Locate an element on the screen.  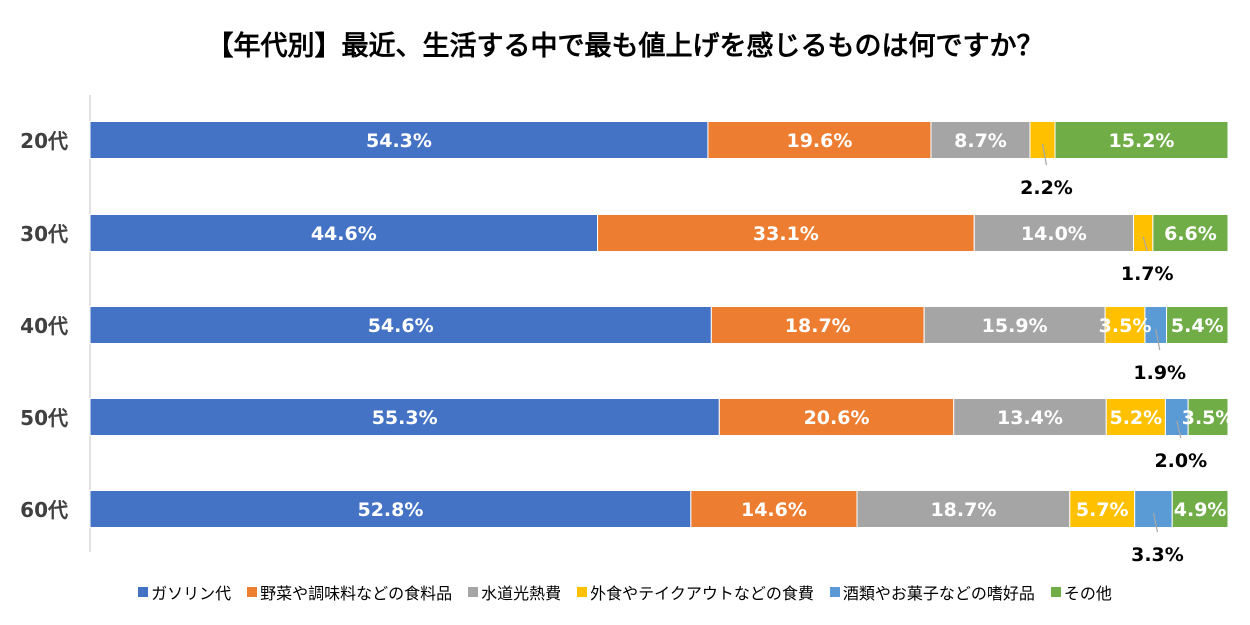
legend-label: 野菜や調味料などの食料品 is located at coordinates (356, 593).